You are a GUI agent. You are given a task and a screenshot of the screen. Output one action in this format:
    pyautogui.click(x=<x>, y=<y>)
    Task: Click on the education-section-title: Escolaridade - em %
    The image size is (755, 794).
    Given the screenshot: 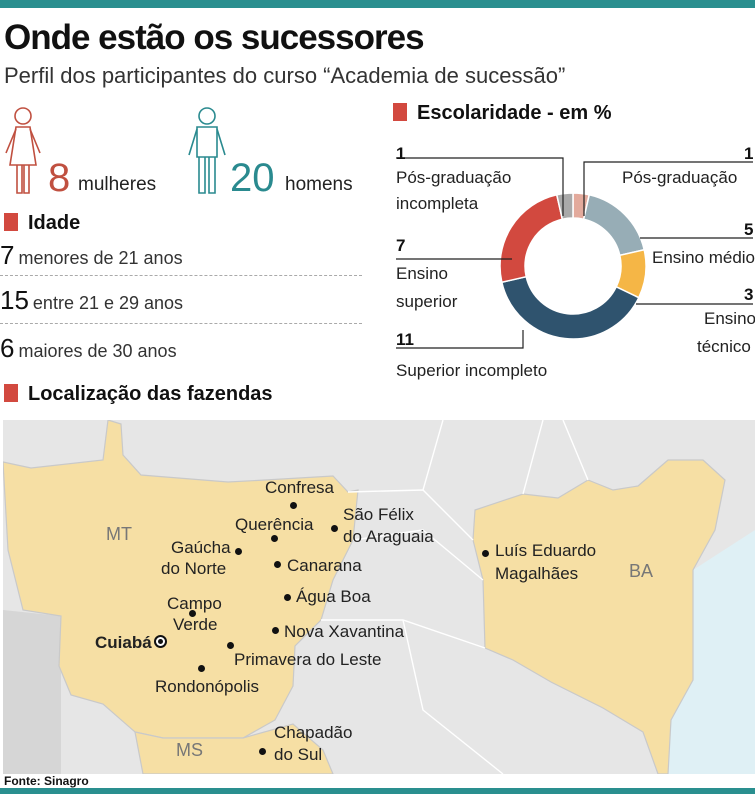 What is the action you would take?
    pyautogui.click(x=502, y=113)
    